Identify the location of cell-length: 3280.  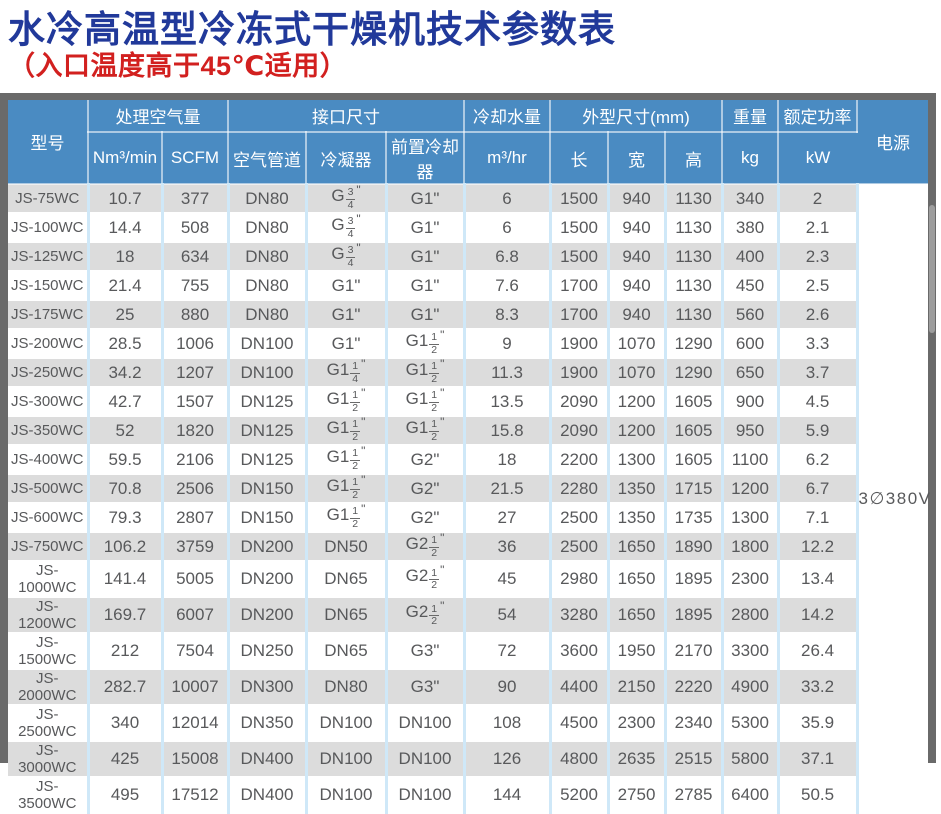
(580, 615).